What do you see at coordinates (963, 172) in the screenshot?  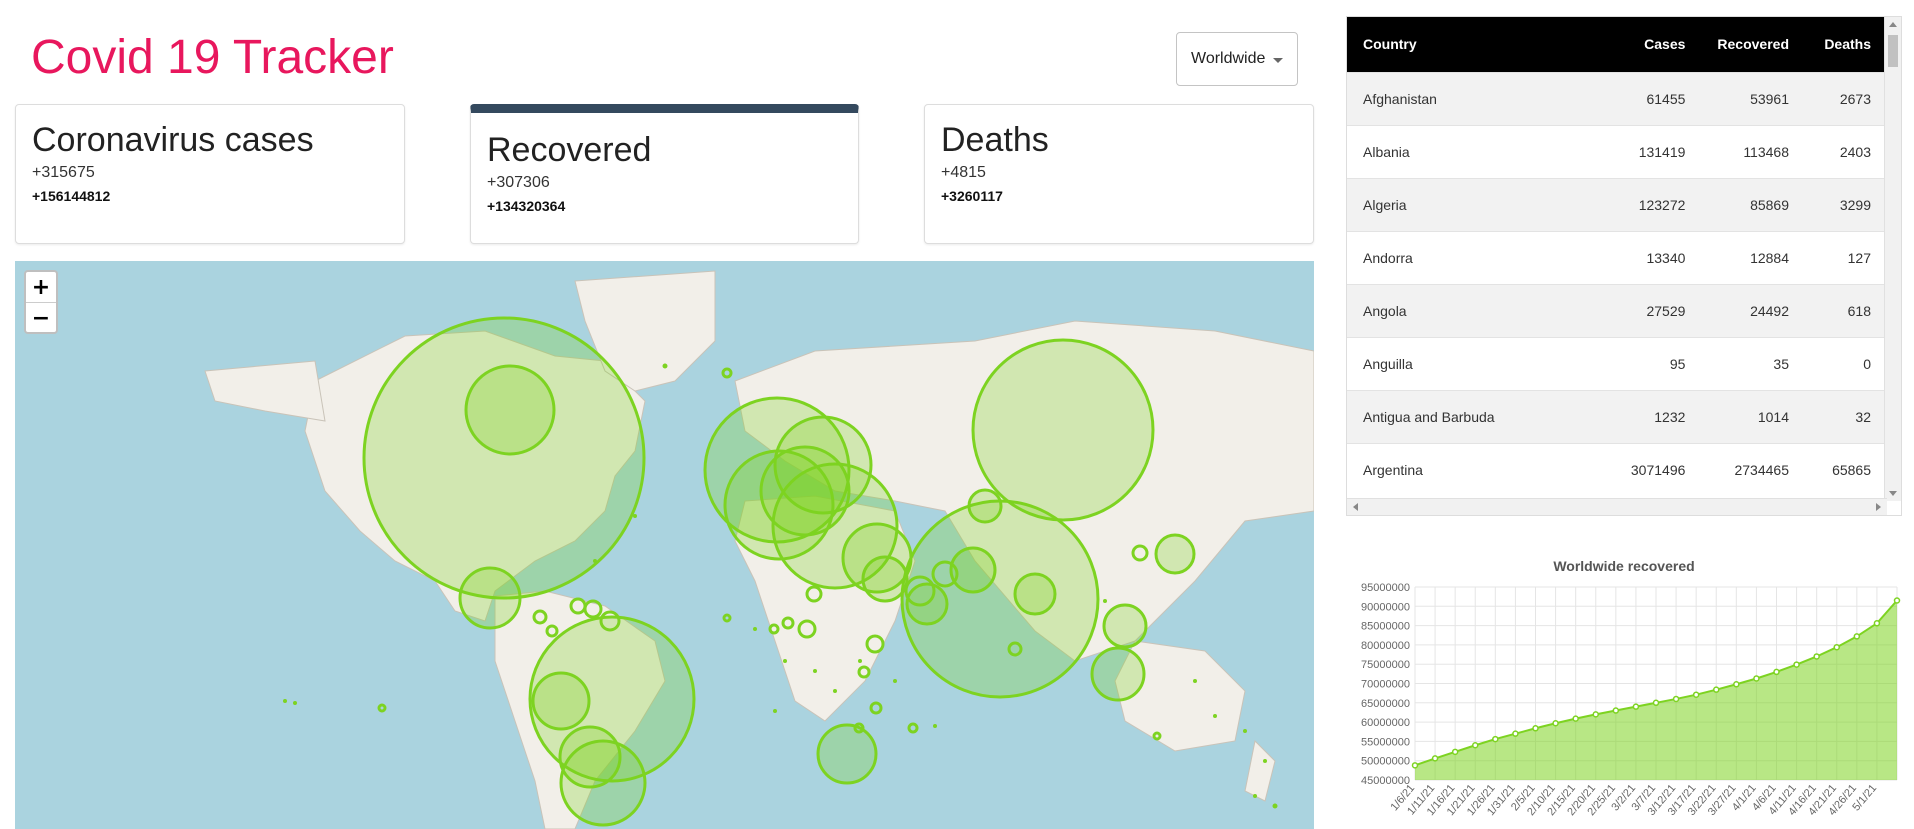 I see `deaths-card-today: +4815` at bounding box center [963, 172].